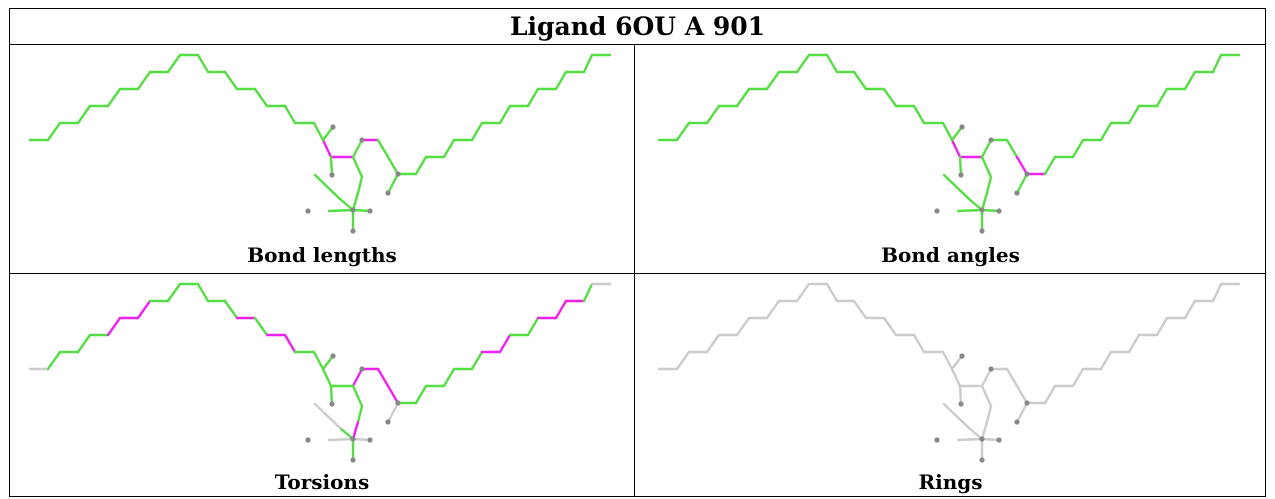  What do you see at coordinates (637, 27) in the screenshot?
I see `ligand-title: Ligand 6OU A 901` at bounding box center [637, 27].